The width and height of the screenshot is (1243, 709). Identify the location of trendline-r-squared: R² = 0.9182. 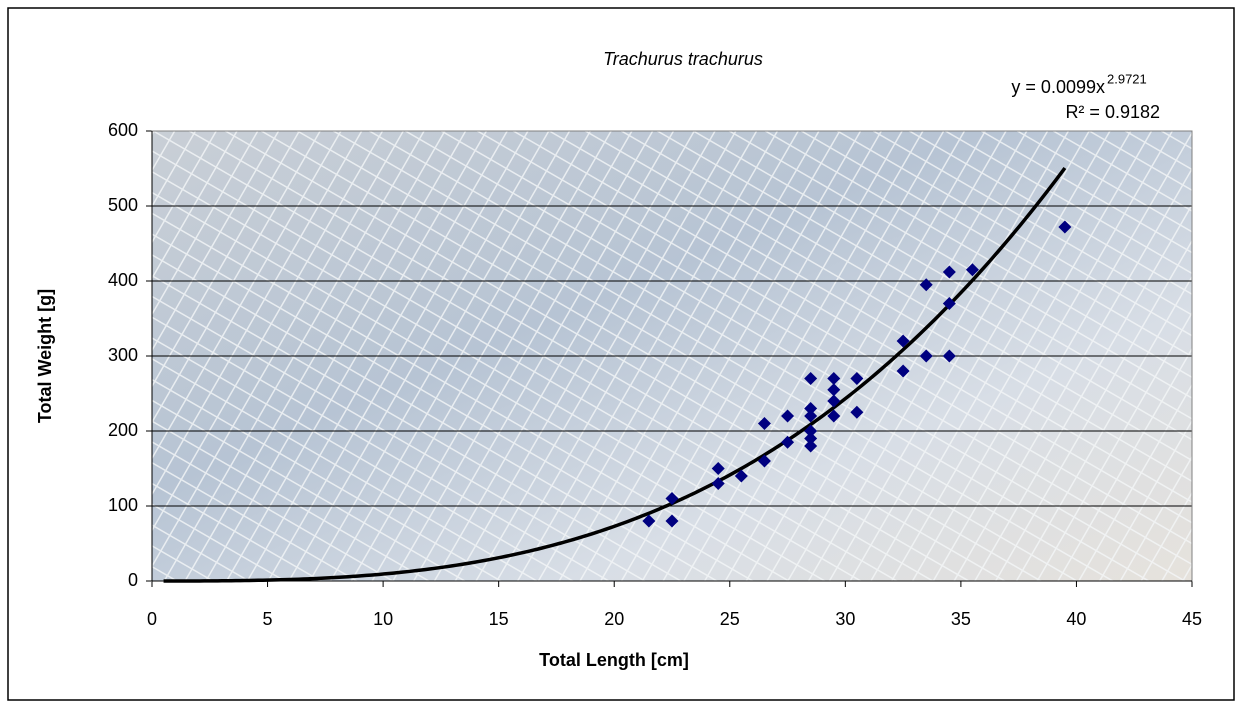
(1112, 112).